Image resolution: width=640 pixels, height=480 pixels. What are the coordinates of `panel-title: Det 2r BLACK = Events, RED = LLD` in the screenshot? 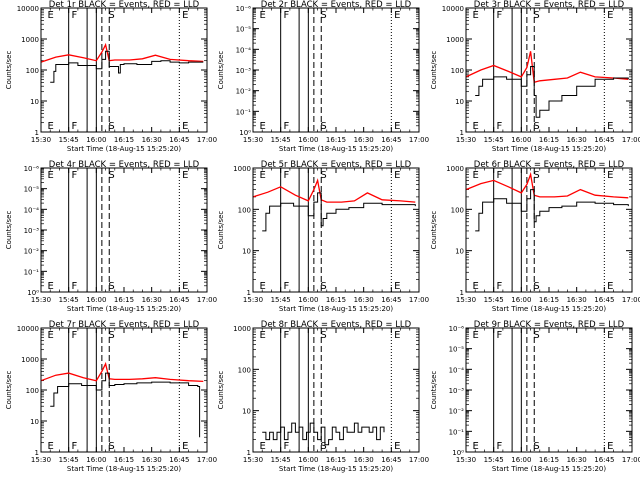 It's located at (336, 5).